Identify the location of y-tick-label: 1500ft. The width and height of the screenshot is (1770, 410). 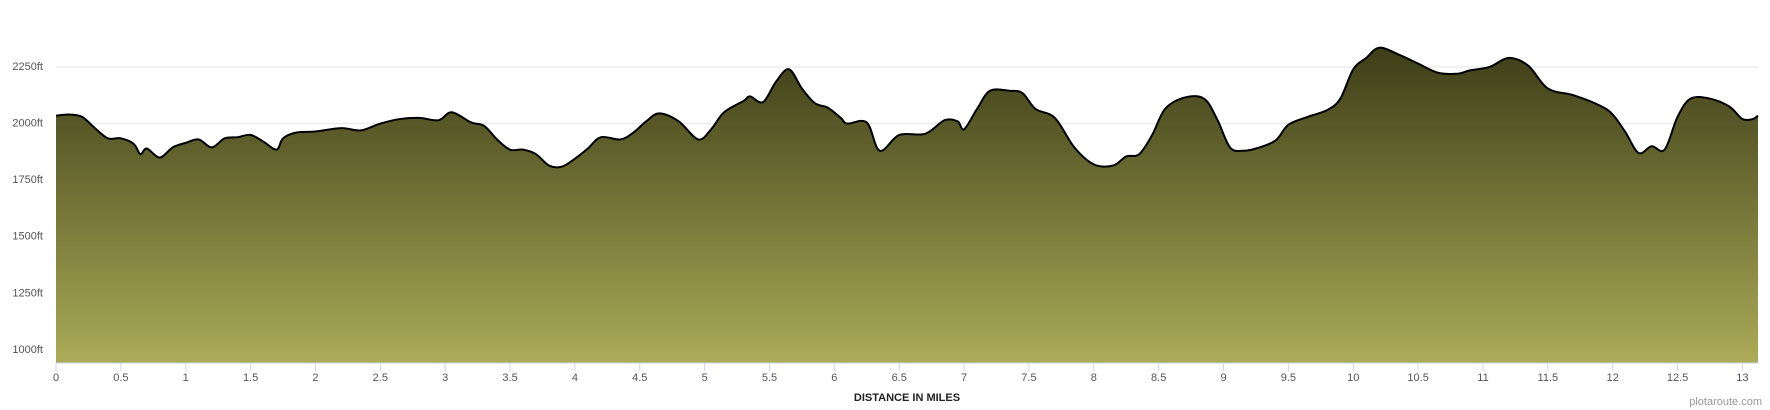
(27, 237).